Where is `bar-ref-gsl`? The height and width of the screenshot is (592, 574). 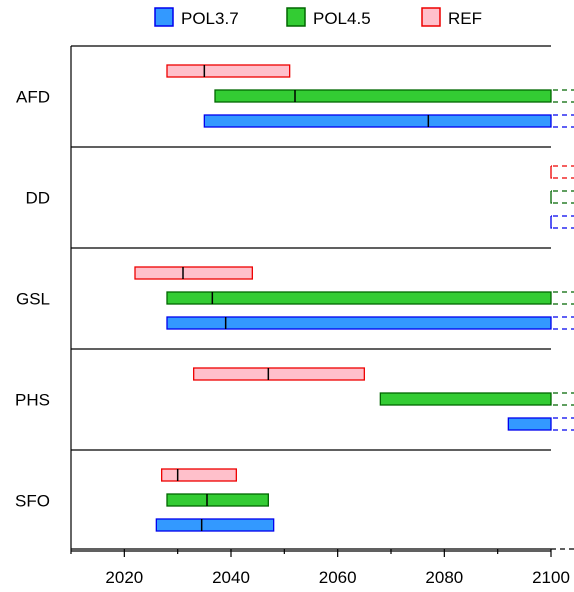
bar-ref-gsl is located at coordinates (193, 273).